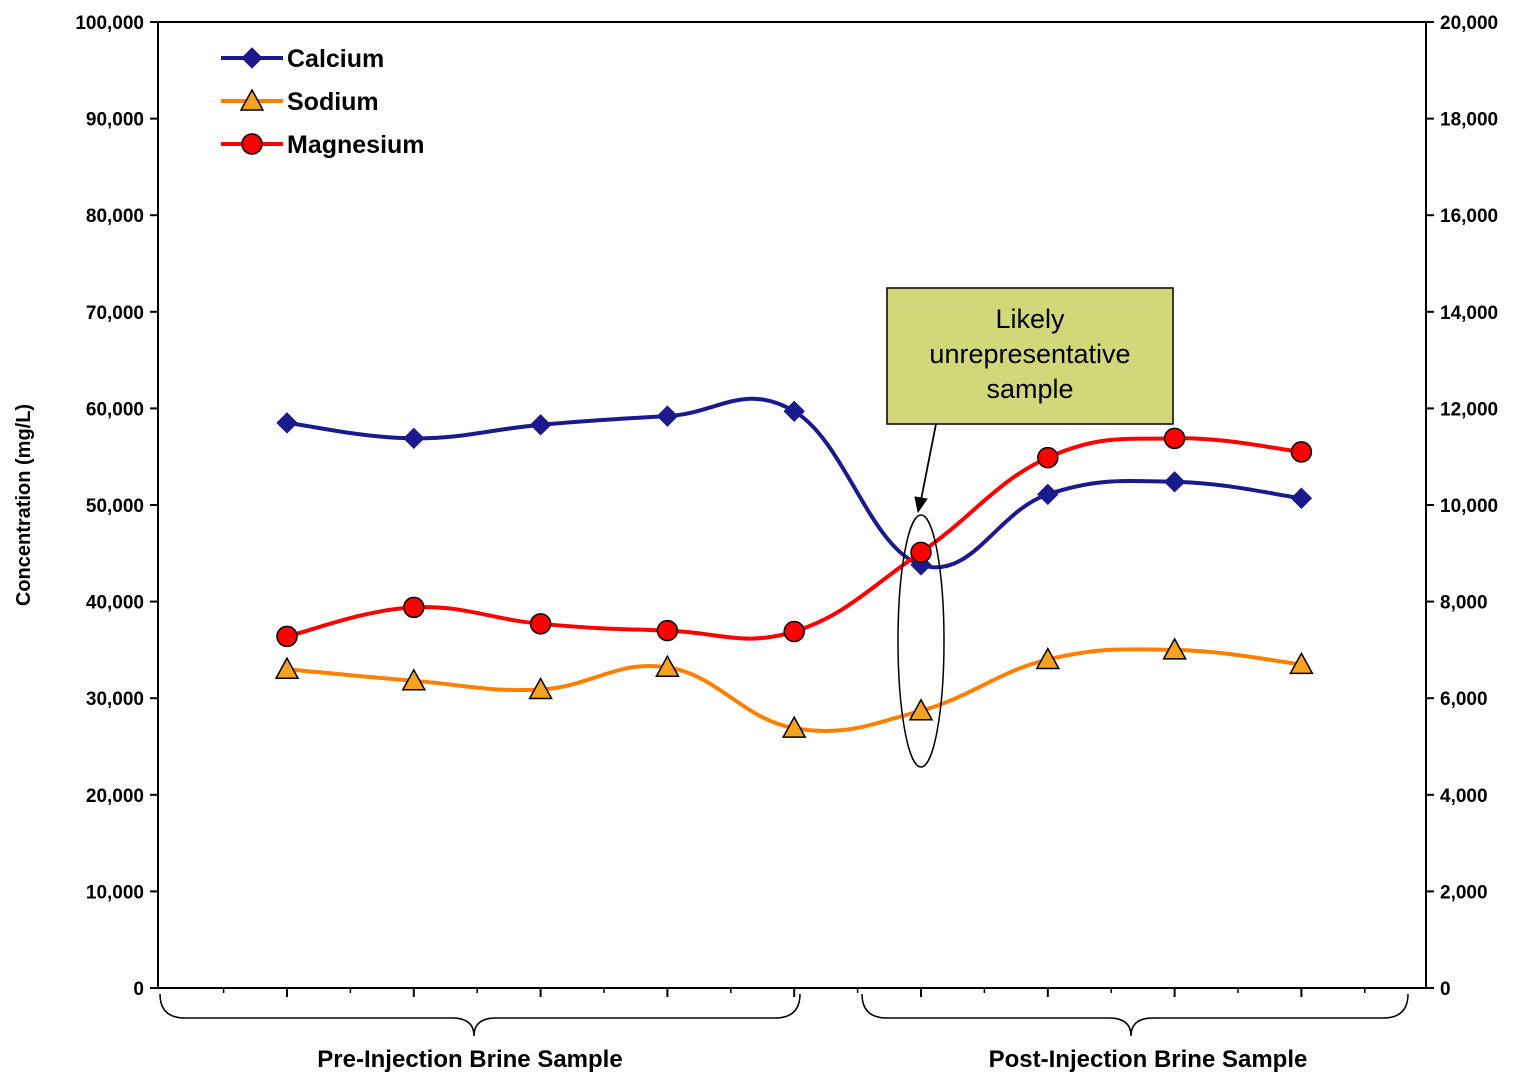 The width and height of the screenshot is (1527, 1075). I want to click on annotation-box, so click(1030, 356).